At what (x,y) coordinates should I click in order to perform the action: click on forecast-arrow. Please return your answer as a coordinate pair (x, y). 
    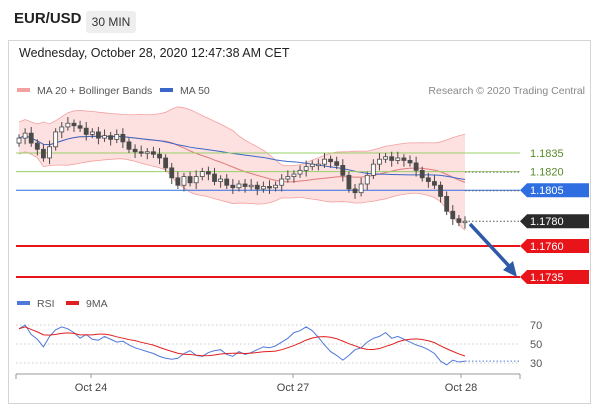
    Looking at the image, I should click on (492, 249).